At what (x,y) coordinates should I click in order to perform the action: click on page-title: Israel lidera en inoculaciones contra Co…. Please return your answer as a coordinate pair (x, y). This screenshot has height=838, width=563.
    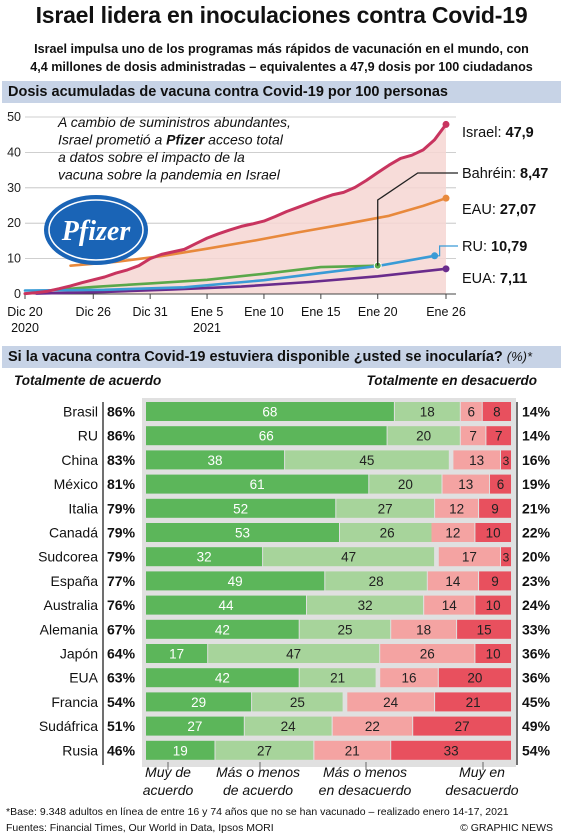
    Looking at the image, I should click on (281, 15).